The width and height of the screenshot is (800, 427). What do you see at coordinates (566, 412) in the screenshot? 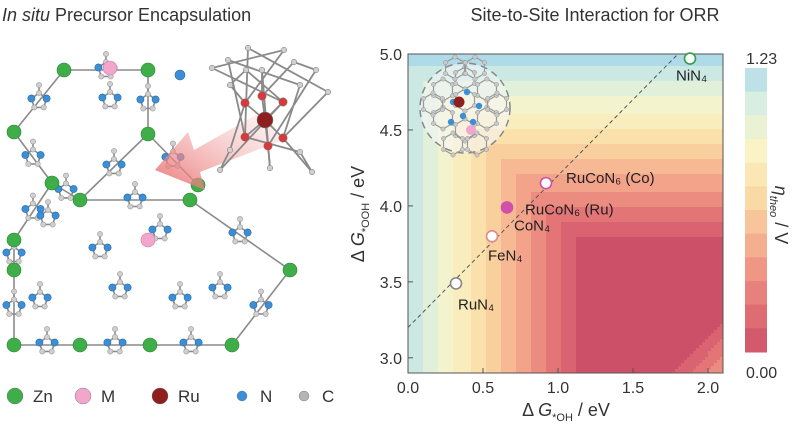
I see `x-axis-label: Δ G*OH / eV` at bounding box center [566, 412].